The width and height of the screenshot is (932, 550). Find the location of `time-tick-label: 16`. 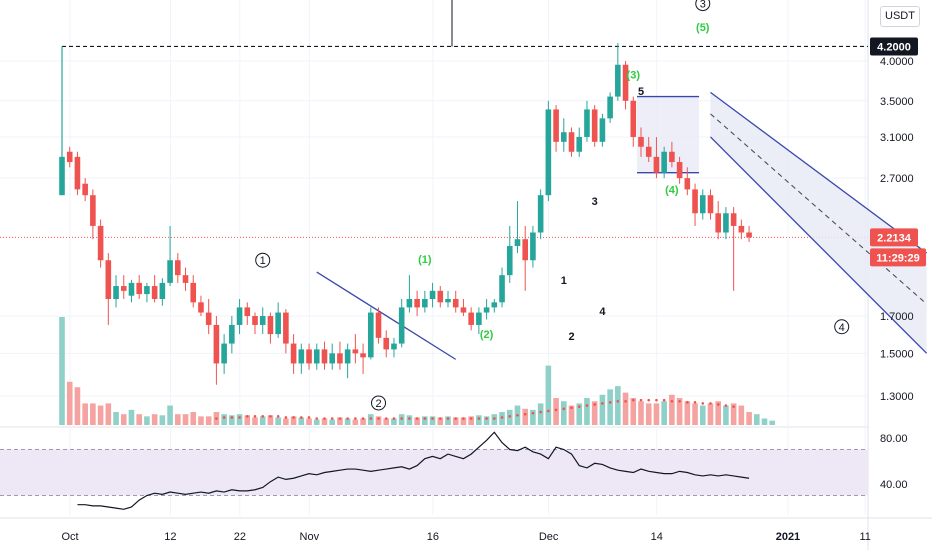

time-tick-label: 16 is located at coordinates (433, 537).